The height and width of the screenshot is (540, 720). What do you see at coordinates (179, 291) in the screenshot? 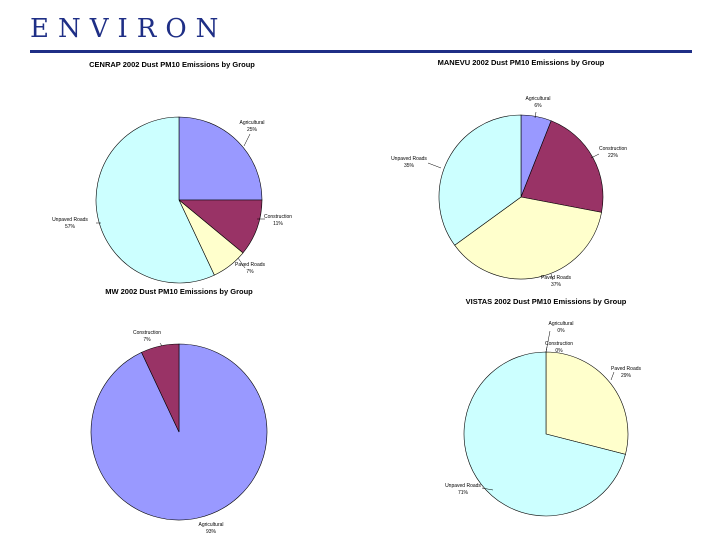
I see `chart-title: MW 2002 Dust PM10 Emissions by Group` at bounding box center [179, 291].